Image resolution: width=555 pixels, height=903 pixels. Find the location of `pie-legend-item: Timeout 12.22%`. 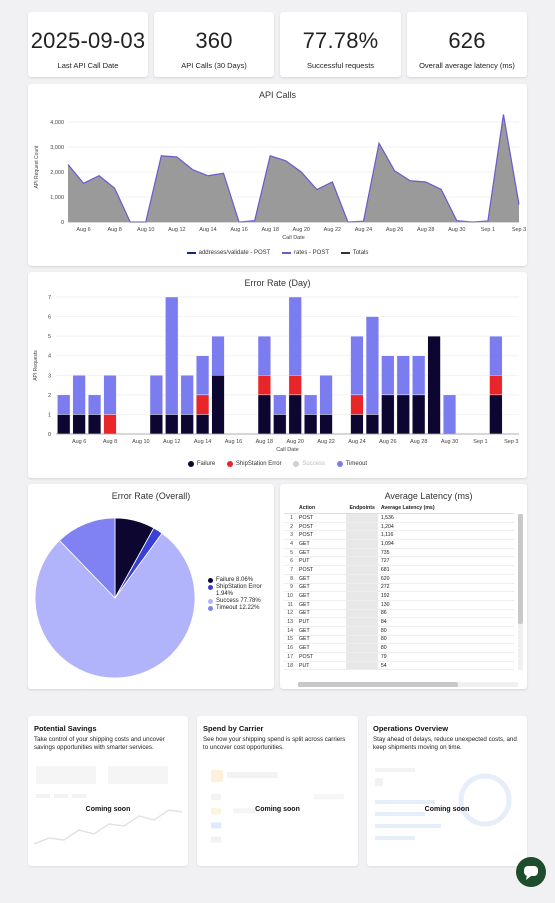

pie-legend-item: Timeout 12.22% is located at coordinates (235, 608).